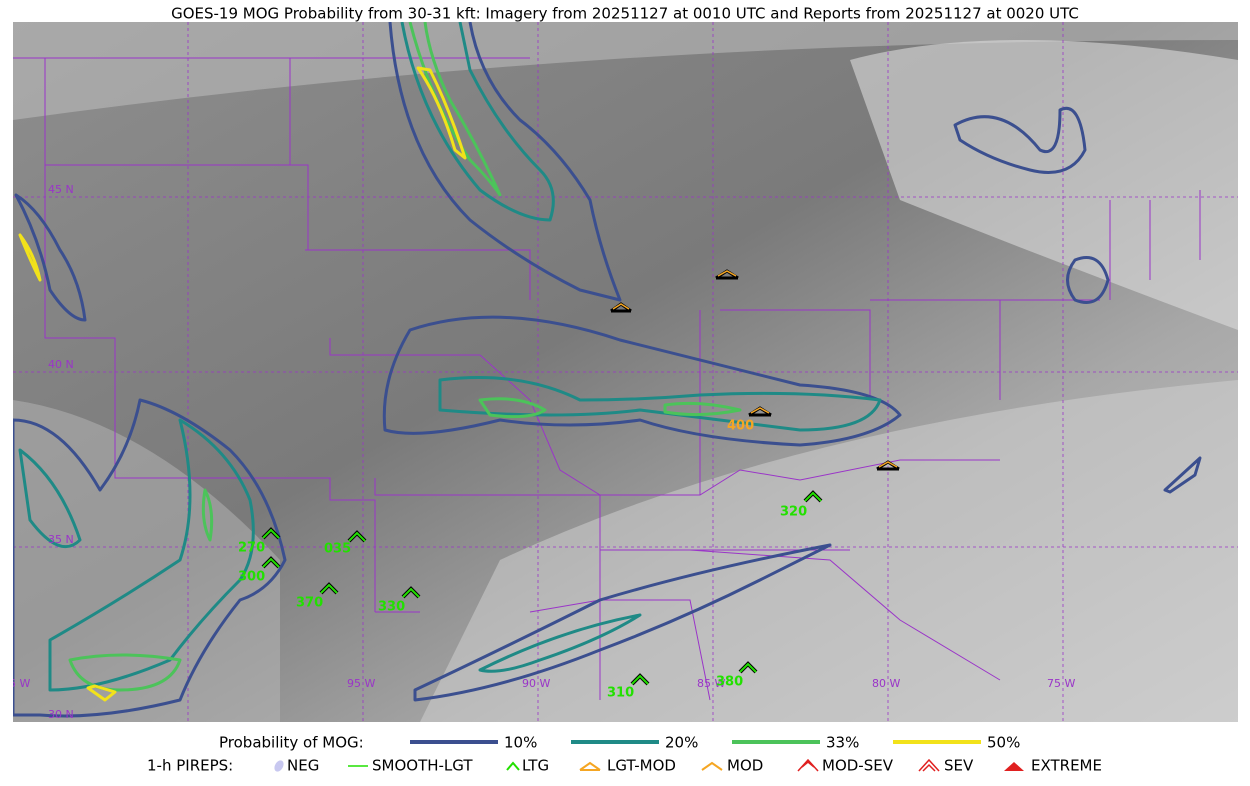 The width and height of the screenshot is (1250, 786). What do you see at coordinates (61, 714) in the screenshot?
I see `lat-label: 30 N` at bounding box center [61, 714].